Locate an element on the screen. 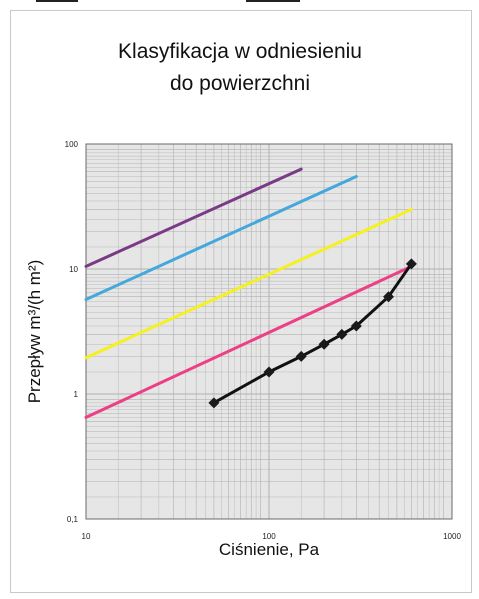 This screenshot has height=599, width=479. x-tick-label: 100 is located at coordinates (269, 536).